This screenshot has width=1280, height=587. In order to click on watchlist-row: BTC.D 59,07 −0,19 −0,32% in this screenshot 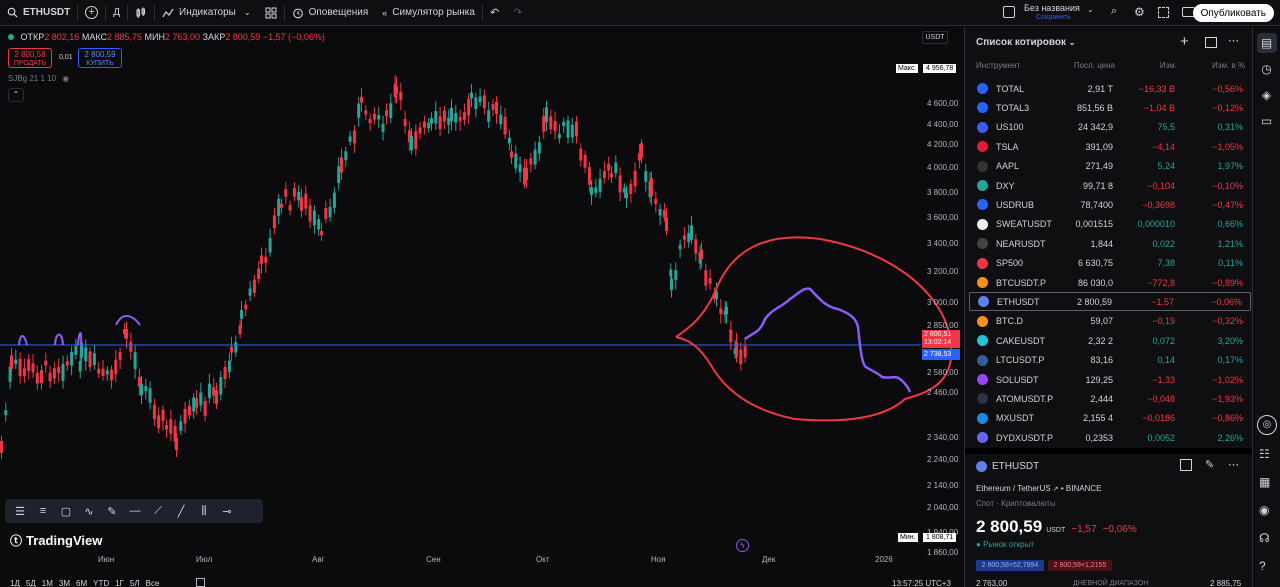, I will do `click(1110, 321)`.